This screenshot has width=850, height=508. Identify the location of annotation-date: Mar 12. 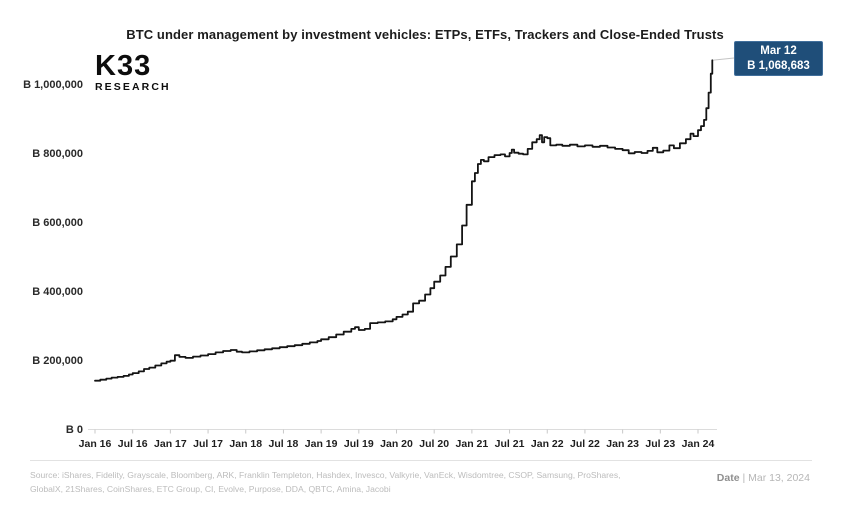
(778, 51).